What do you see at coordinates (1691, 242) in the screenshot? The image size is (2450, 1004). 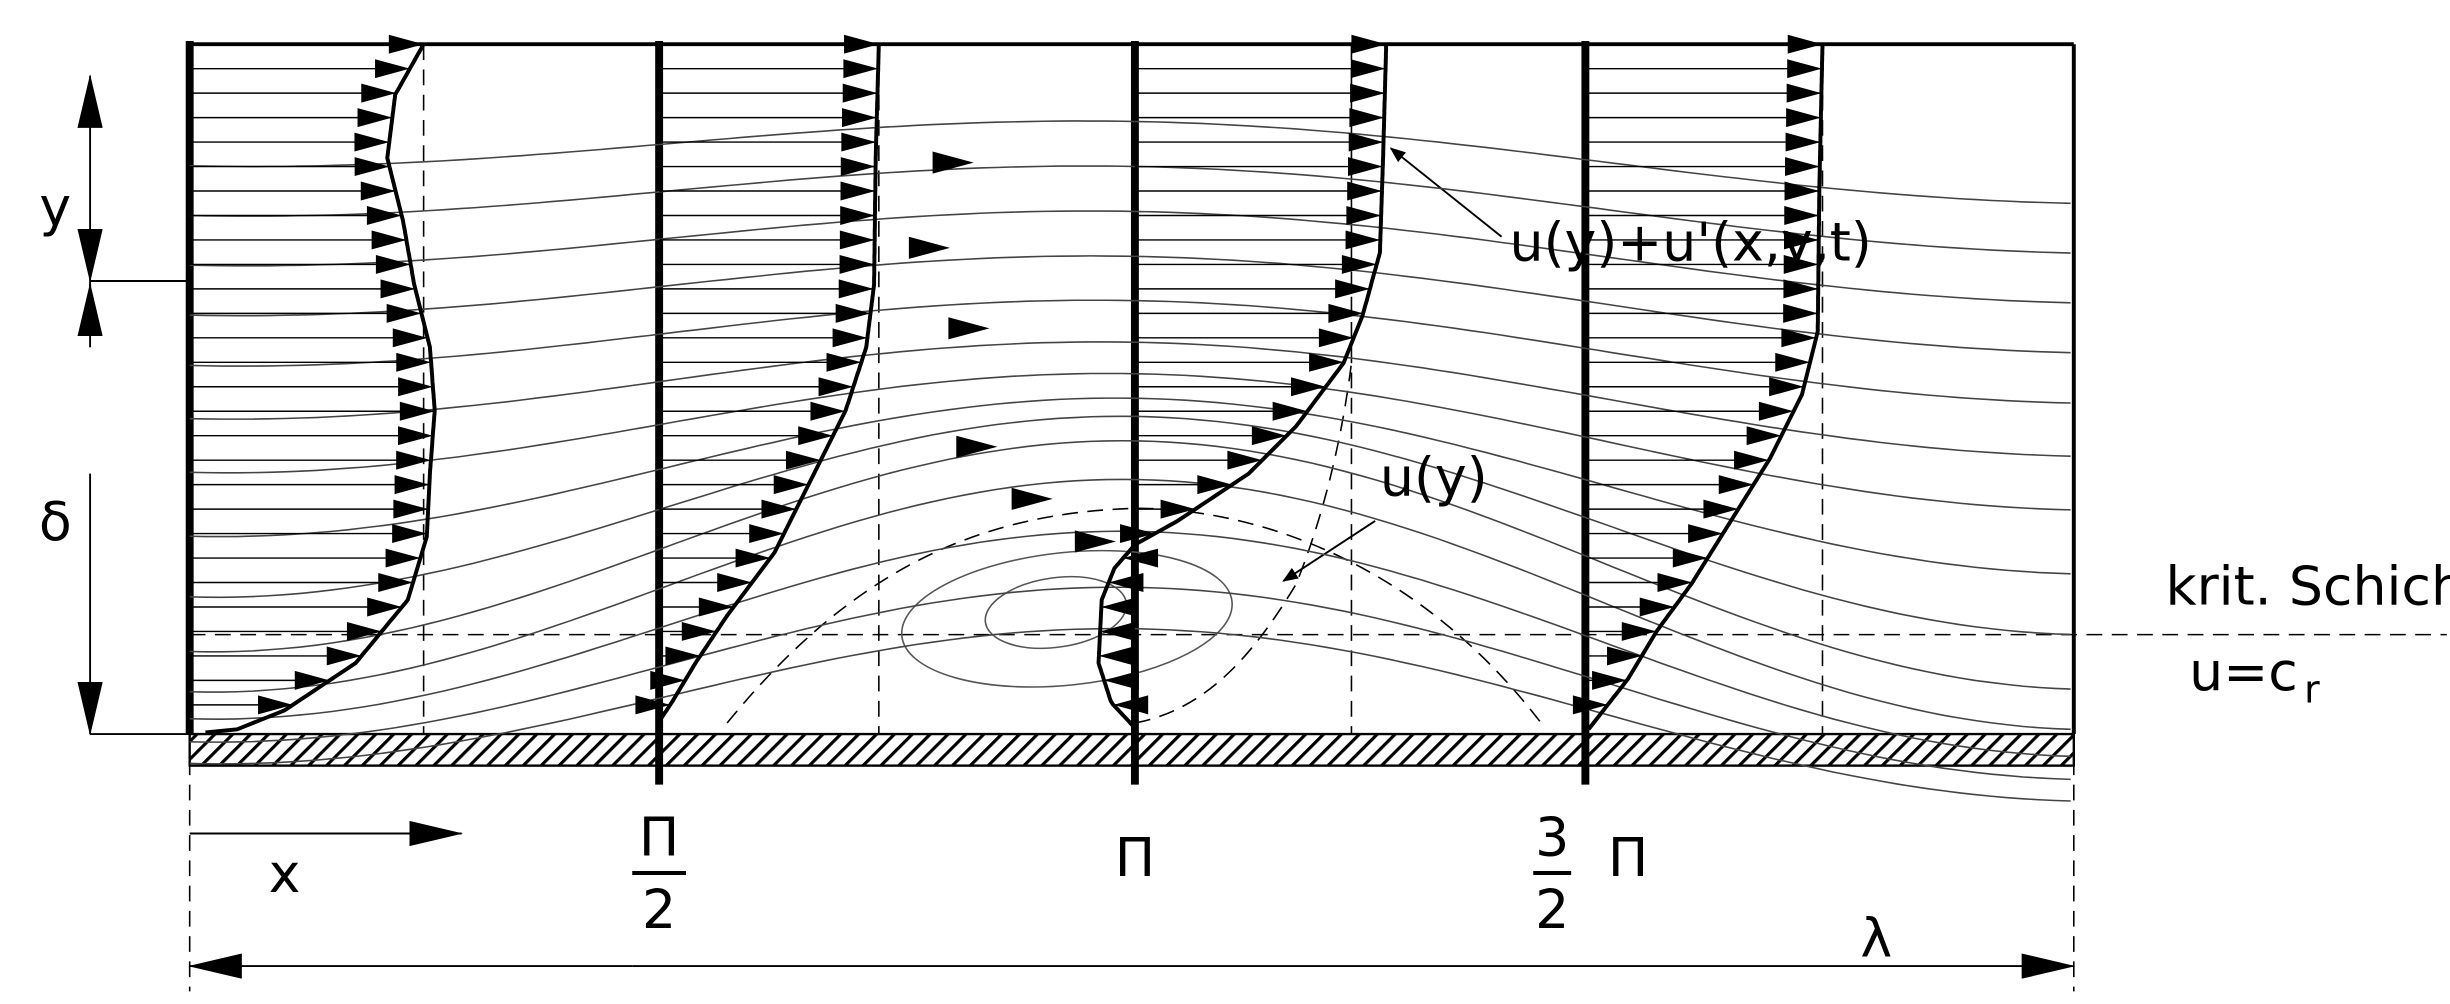 I see `perturbed-profile-label: u(y)+u'(x,y,t)` at bounding box center [1691, 242].